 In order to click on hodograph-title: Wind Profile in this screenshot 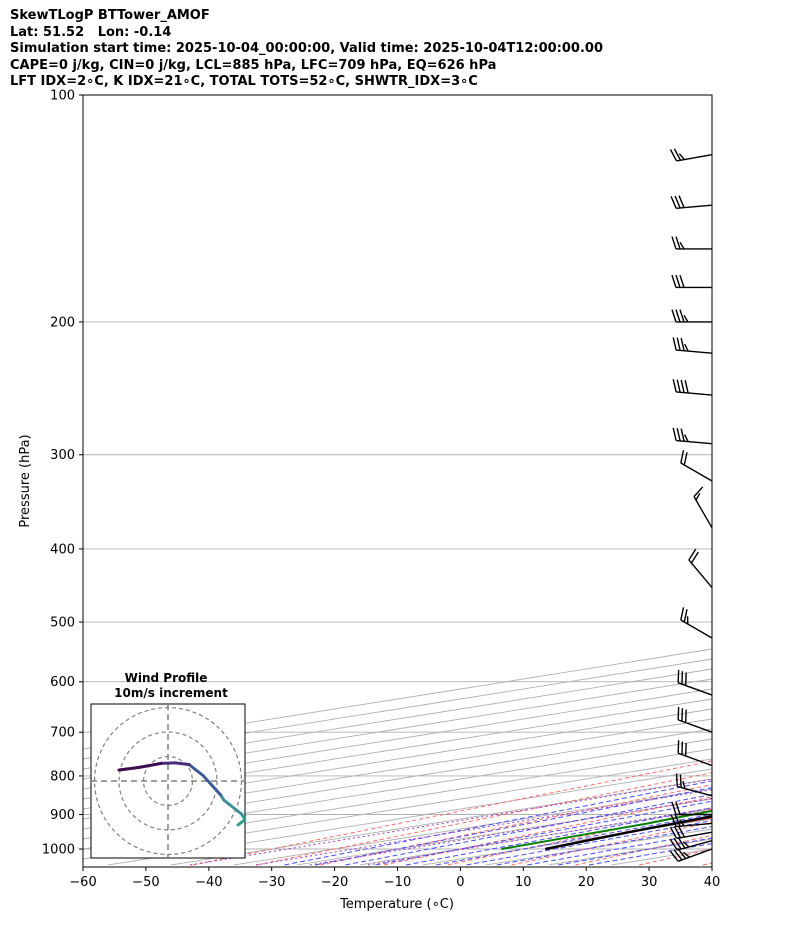, I will do `click(166, 678)`.